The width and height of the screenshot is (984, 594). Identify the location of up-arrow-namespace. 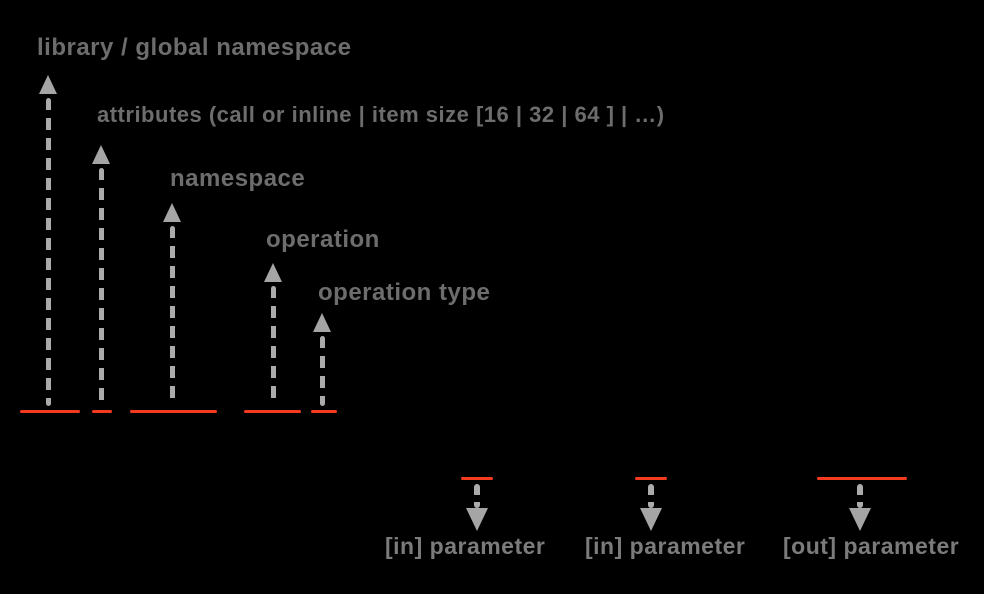
(172, 304).